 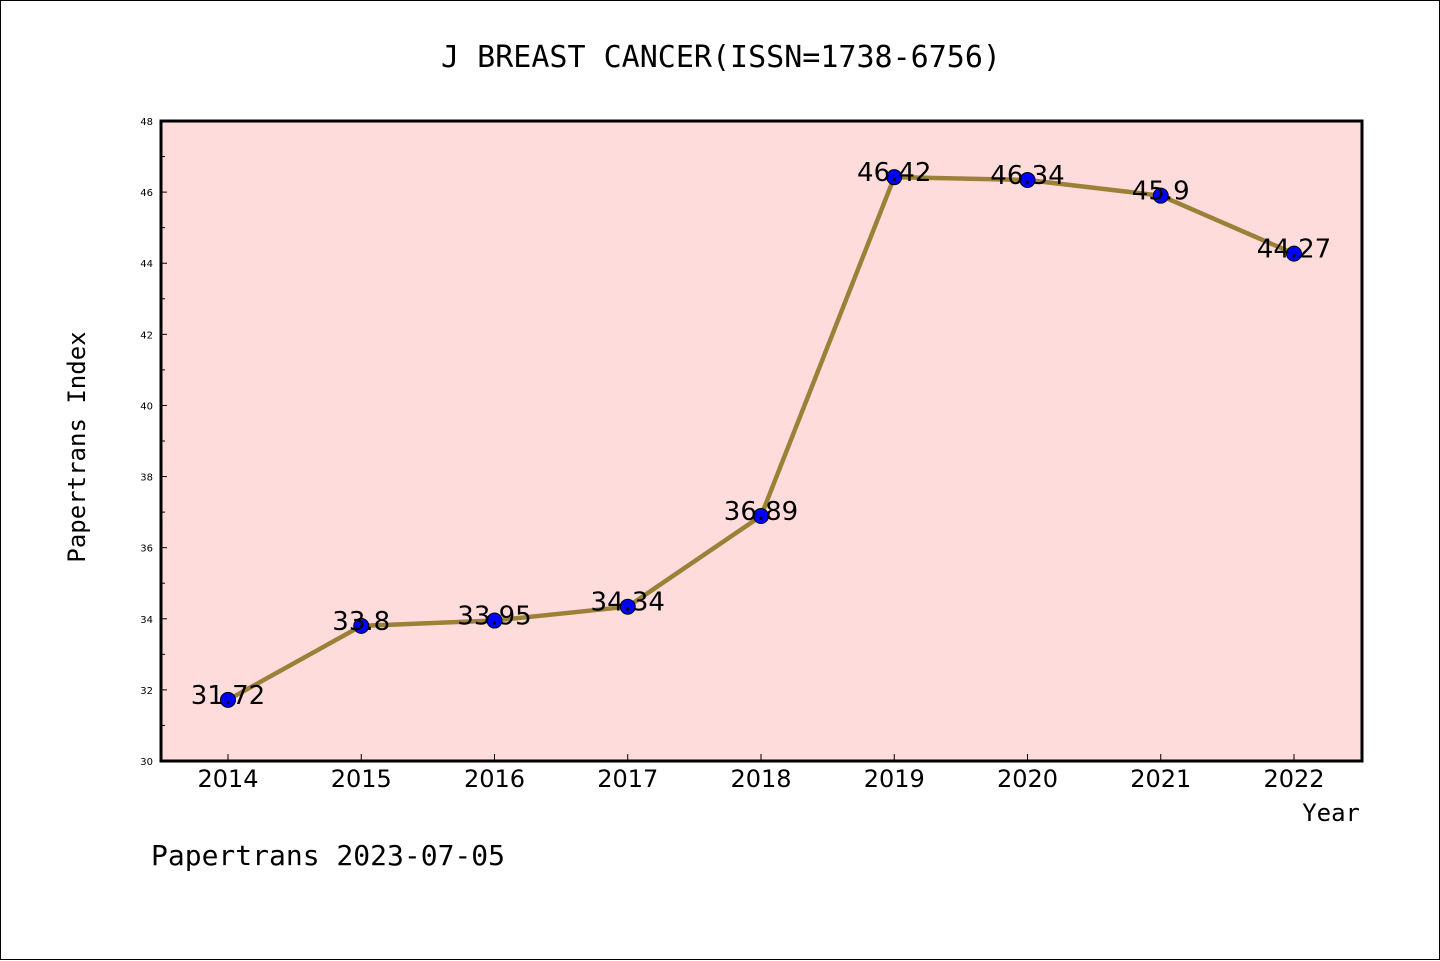 What do you see at coordinates (1331, 813) in the screenshot?
I see `x-axis-label: Year` at bounding box center [1331, 813].